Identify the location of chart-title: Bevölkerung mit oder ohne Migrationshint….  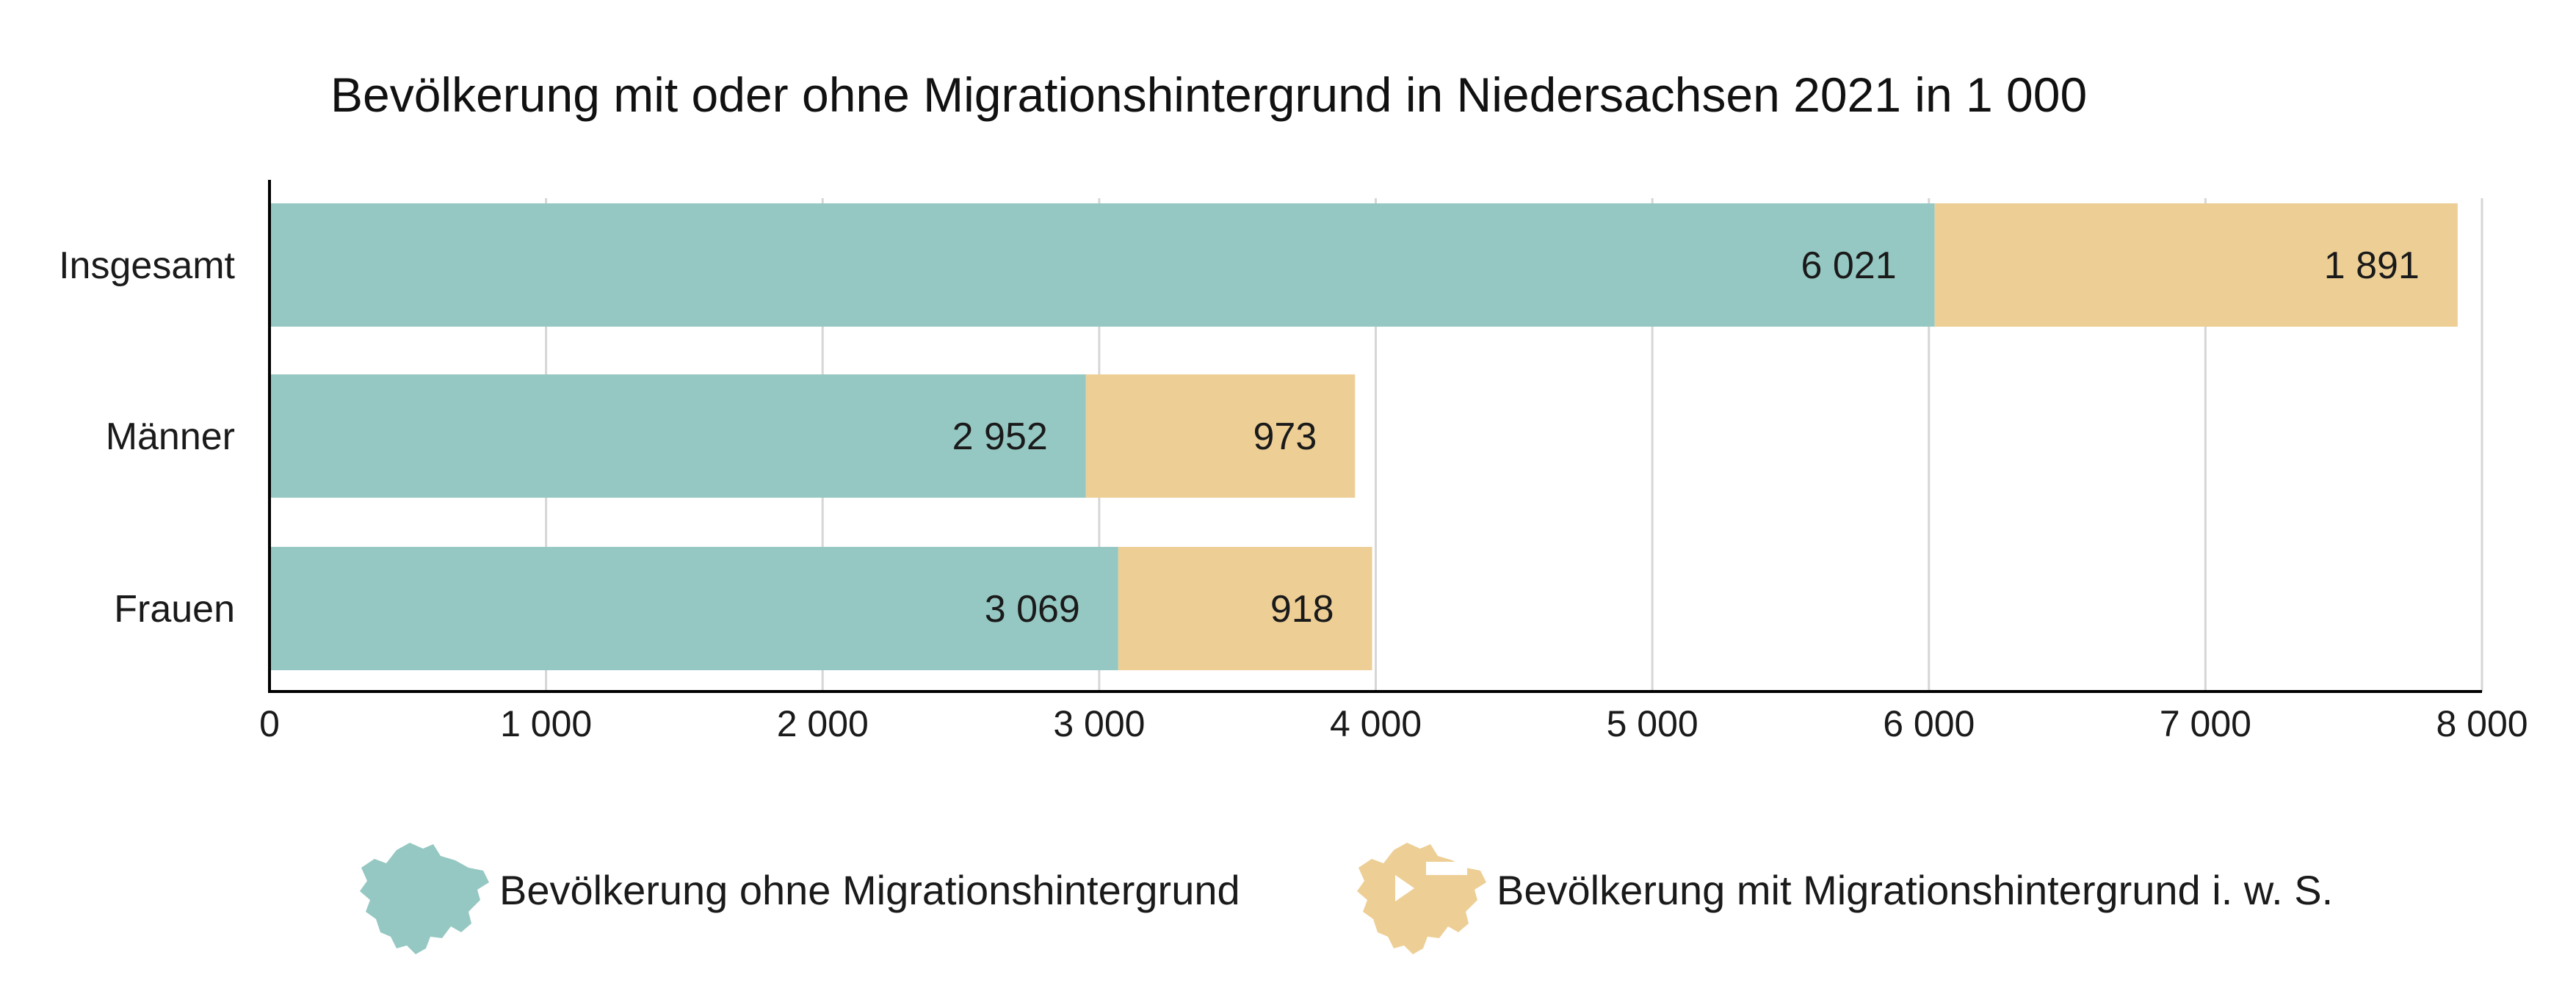
(1208, 95).